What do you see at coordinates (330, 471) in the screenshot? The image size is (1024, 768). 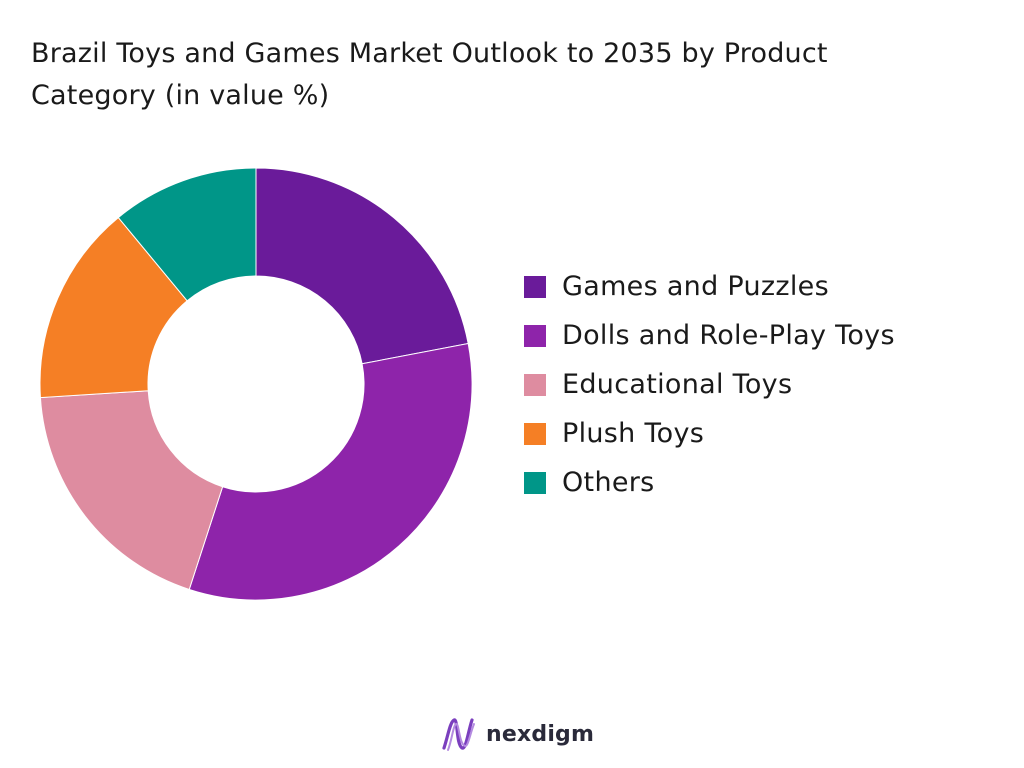 I see `donut-slice-dolls-and-role-play-toys` at bounding box center [330, 471].